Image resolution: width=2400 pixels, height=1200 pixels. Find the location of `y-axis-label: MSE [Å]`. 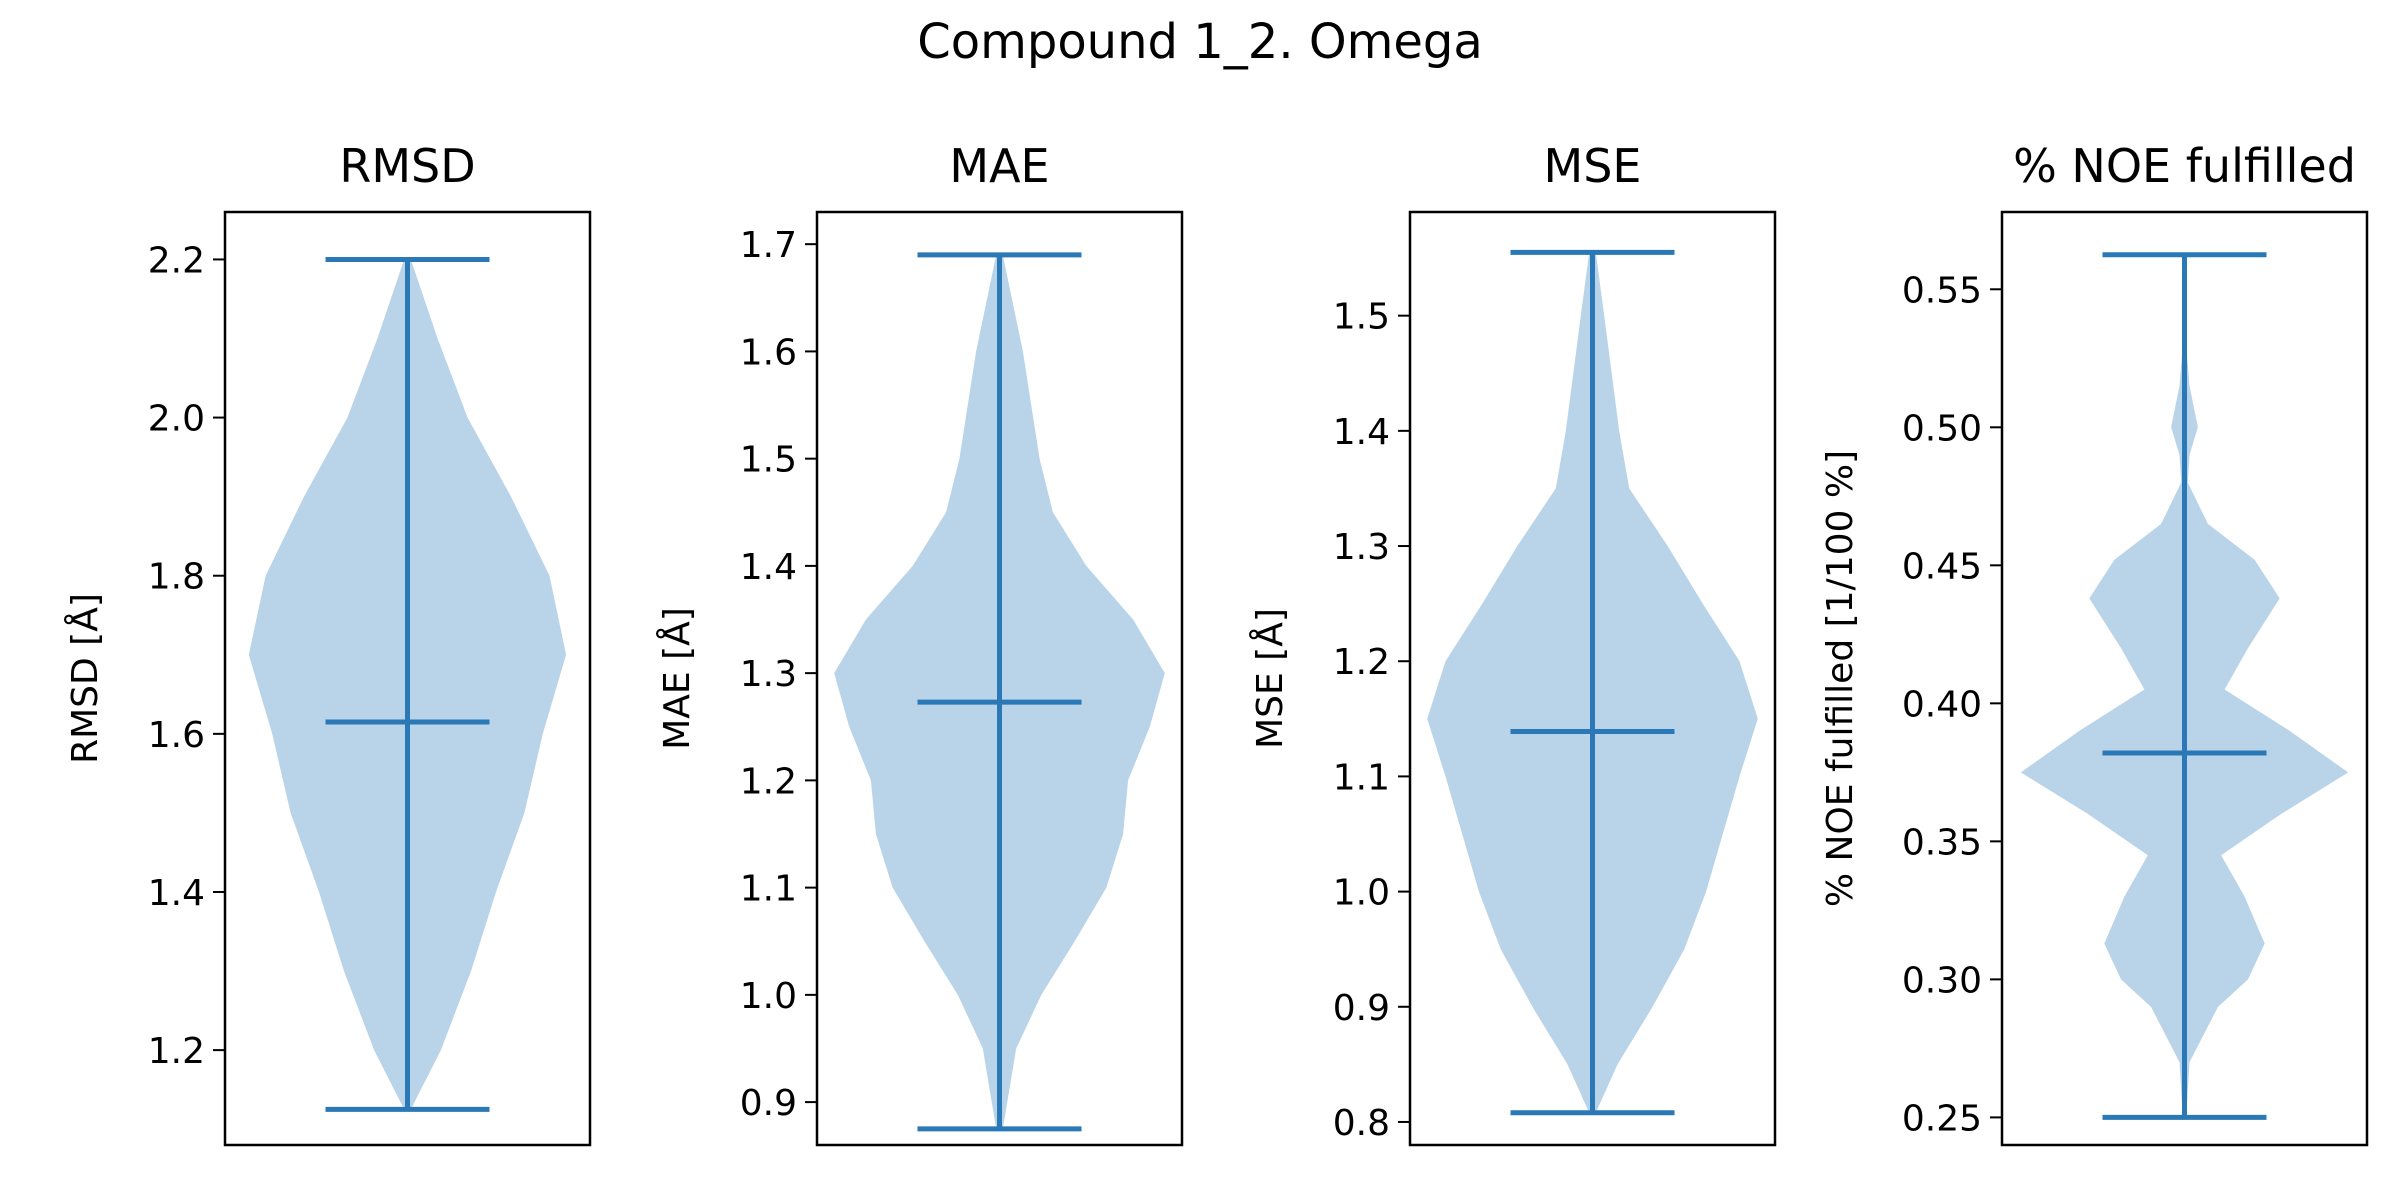

y-axis-label: MSE [Å] is located at coordinates (1269, 678).